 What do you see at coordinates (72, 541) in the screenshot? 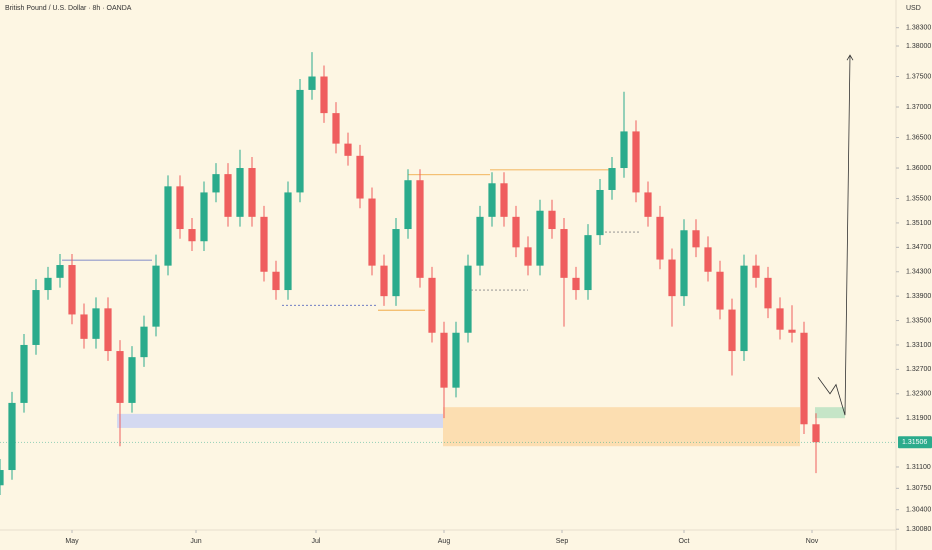
I see `x-tick-label: May` at bounding box center [72, 541].